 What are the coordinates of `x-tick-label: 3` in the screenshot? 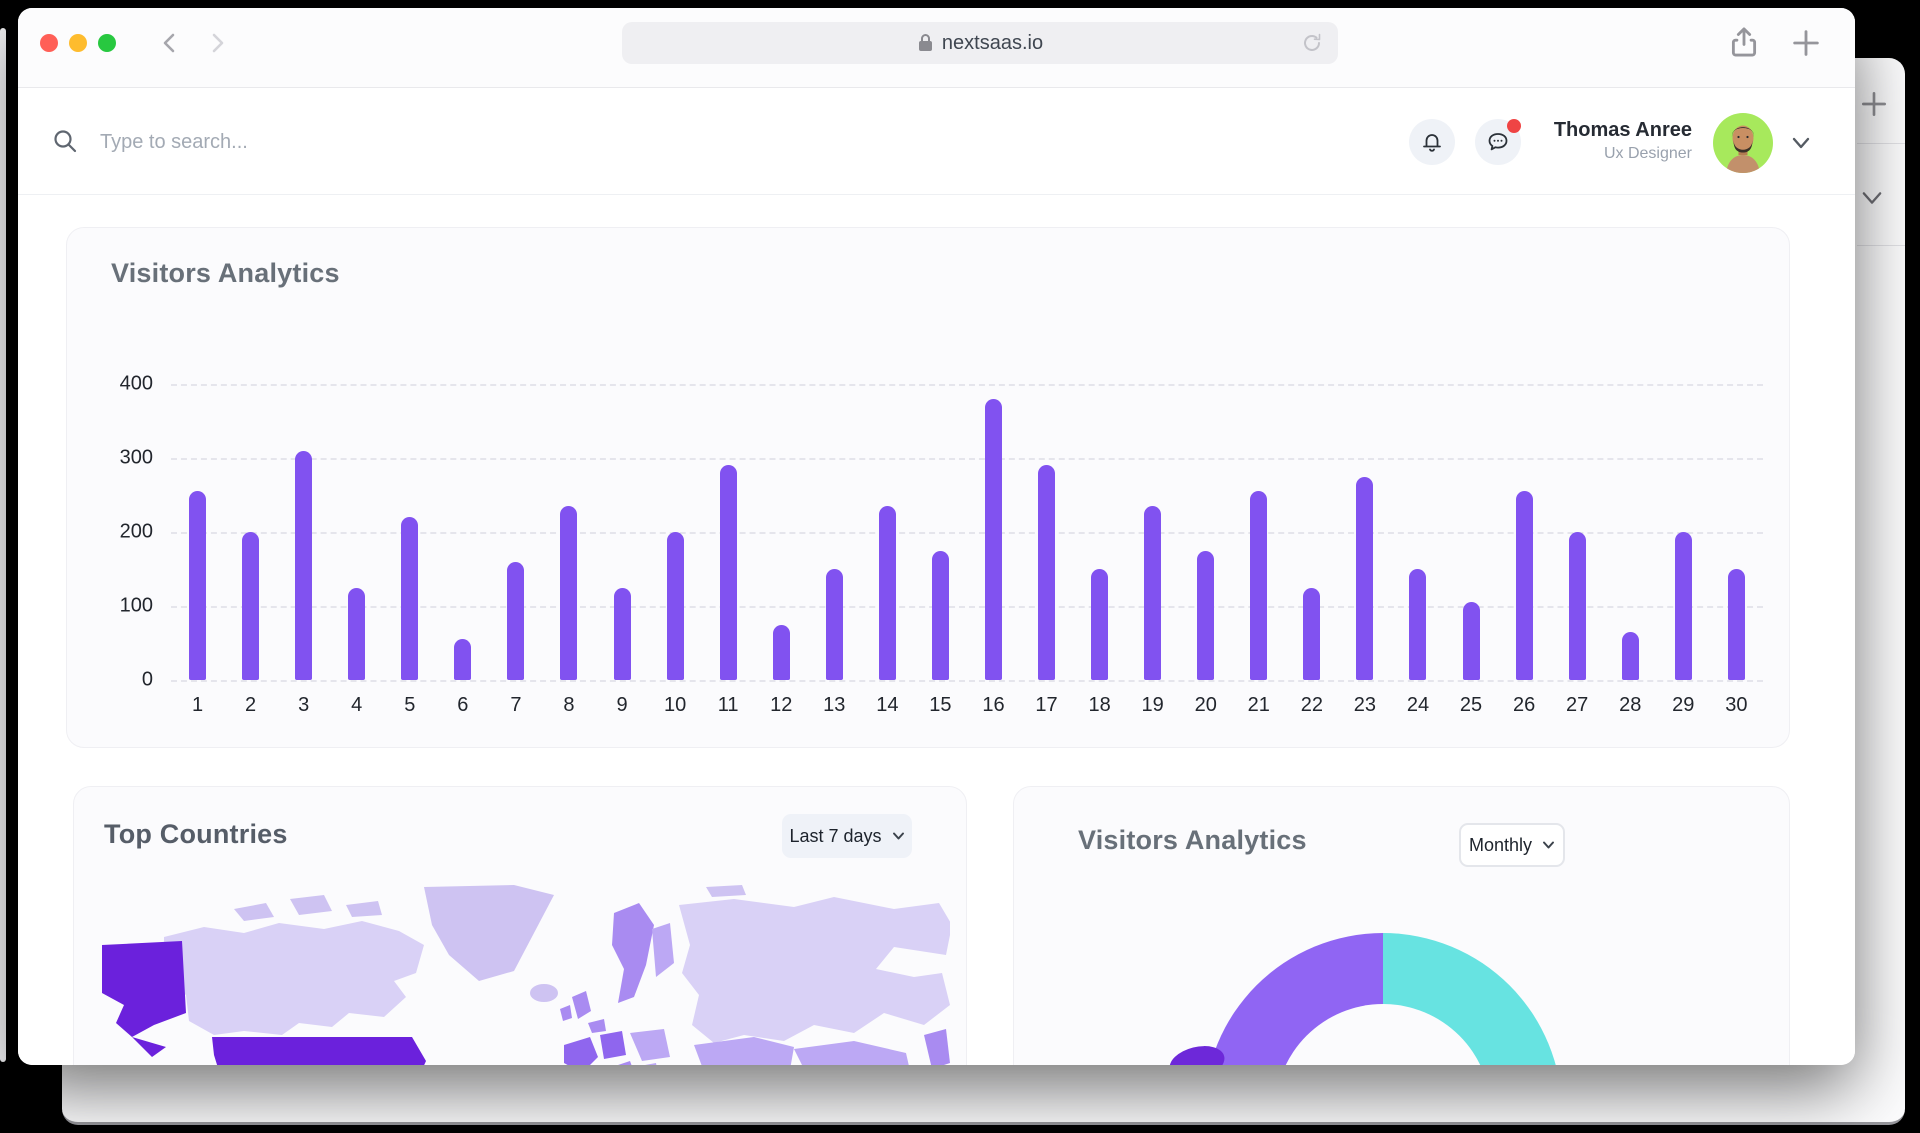 It's located at (304, 705).